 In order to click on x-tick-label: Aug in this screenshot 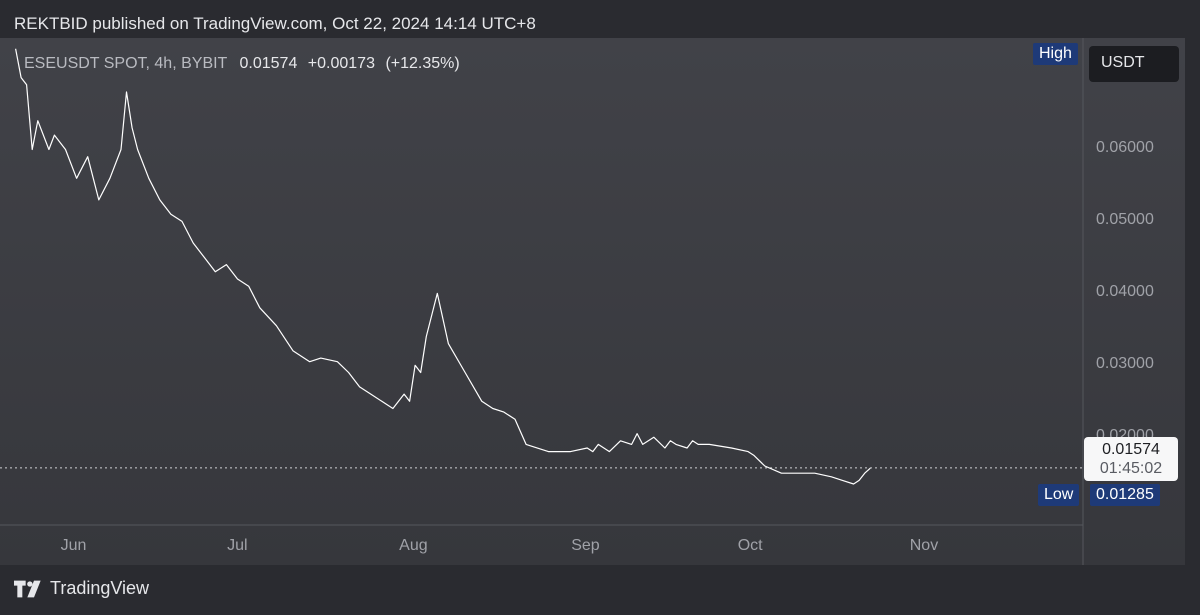, I will do `click(413, 545)`.